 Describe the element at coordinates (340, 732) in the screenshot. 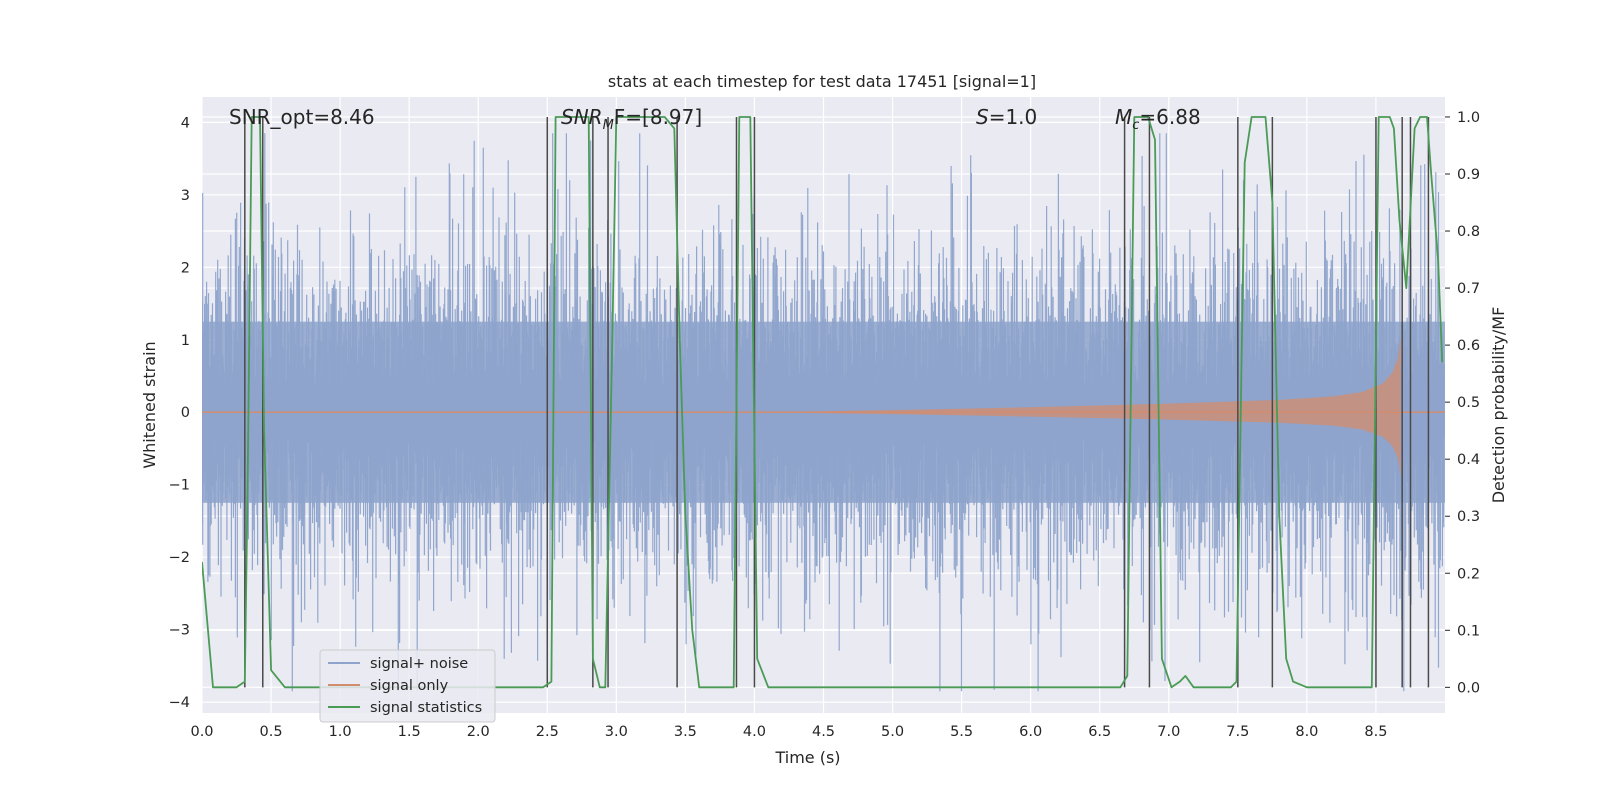

I see `x-tick-label: 1.0` at that location.